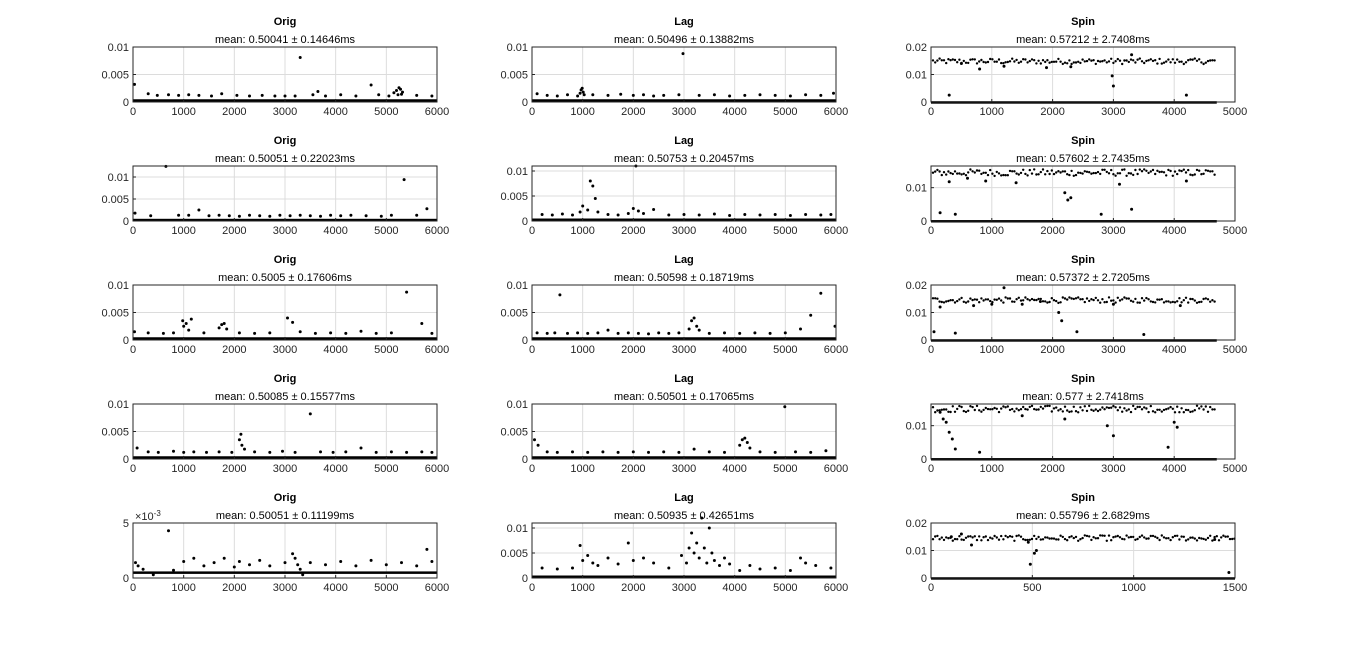 The width and height of the screenshot is (1366, 651). I want to click on x-tick-label: 4000, so click(734, 469).